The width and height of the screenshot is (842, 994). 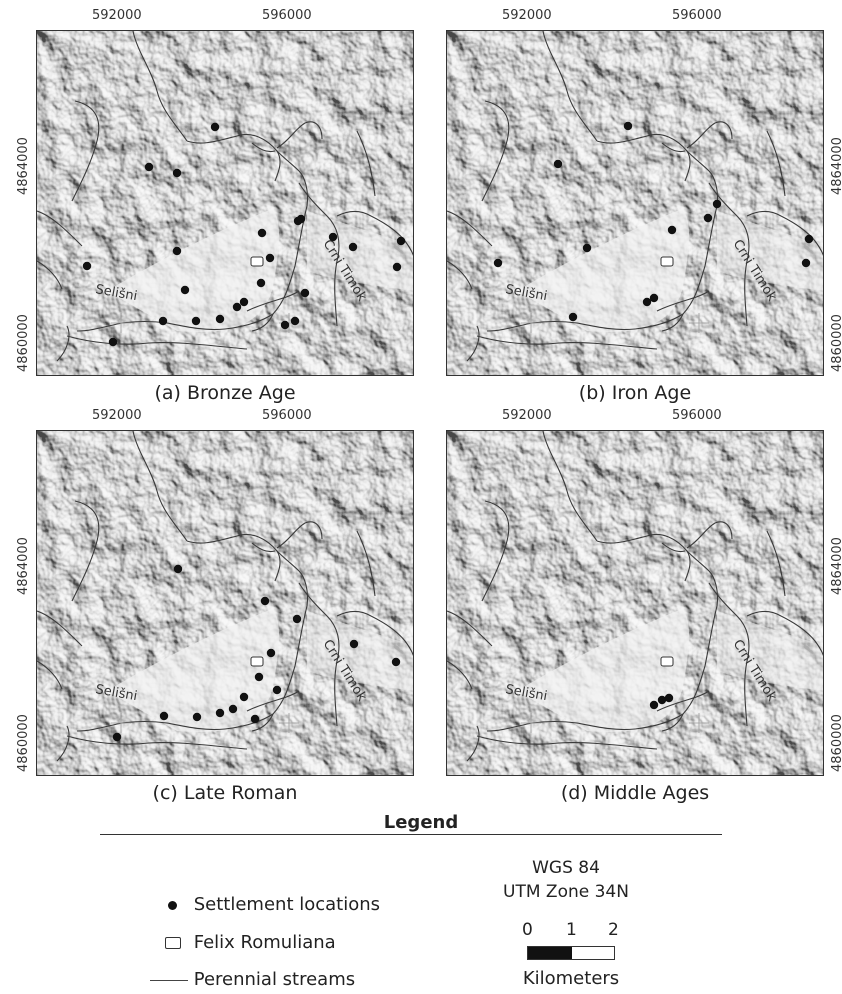 What do you see at coordinates (613, 930) in the screenshot?
I see `scale-tick: 2` at bounding box center [613, 930].